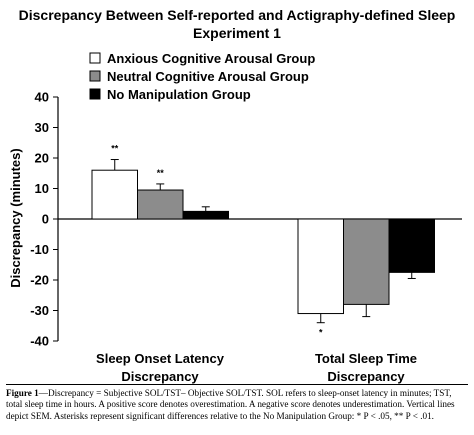 This screenshot has width=474, height=435. Describe the element at coordinates (22, 393) in the screenshot. I see `caption-lead: Figure 1` at that location.